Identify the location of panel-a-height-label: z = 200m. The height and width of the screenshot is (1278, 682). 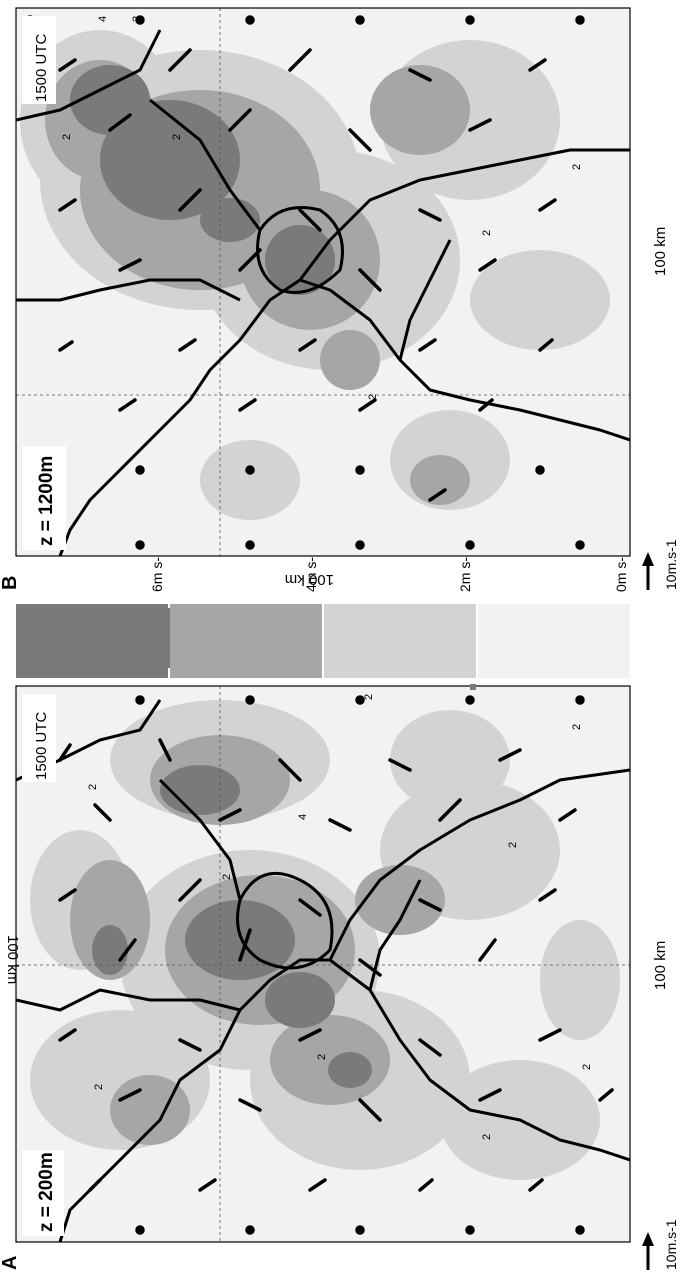
(46, 1192).